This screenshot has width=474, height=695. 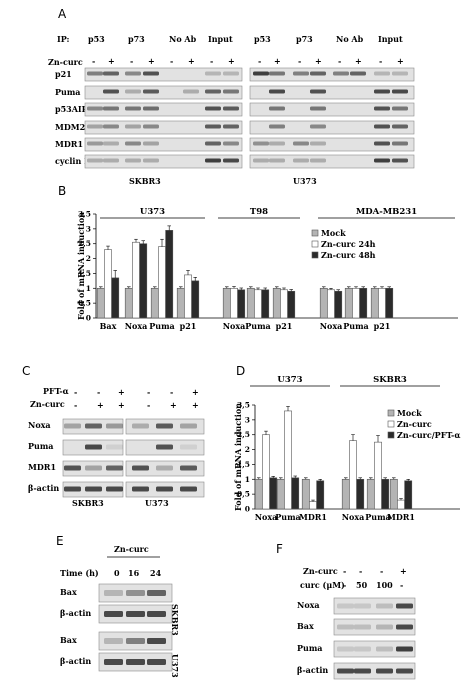 What do you see at coordinates (333, 233) in the screenshot?
I see `chart-b-legend-label-1: Mock` at bounding box center [333, 233].